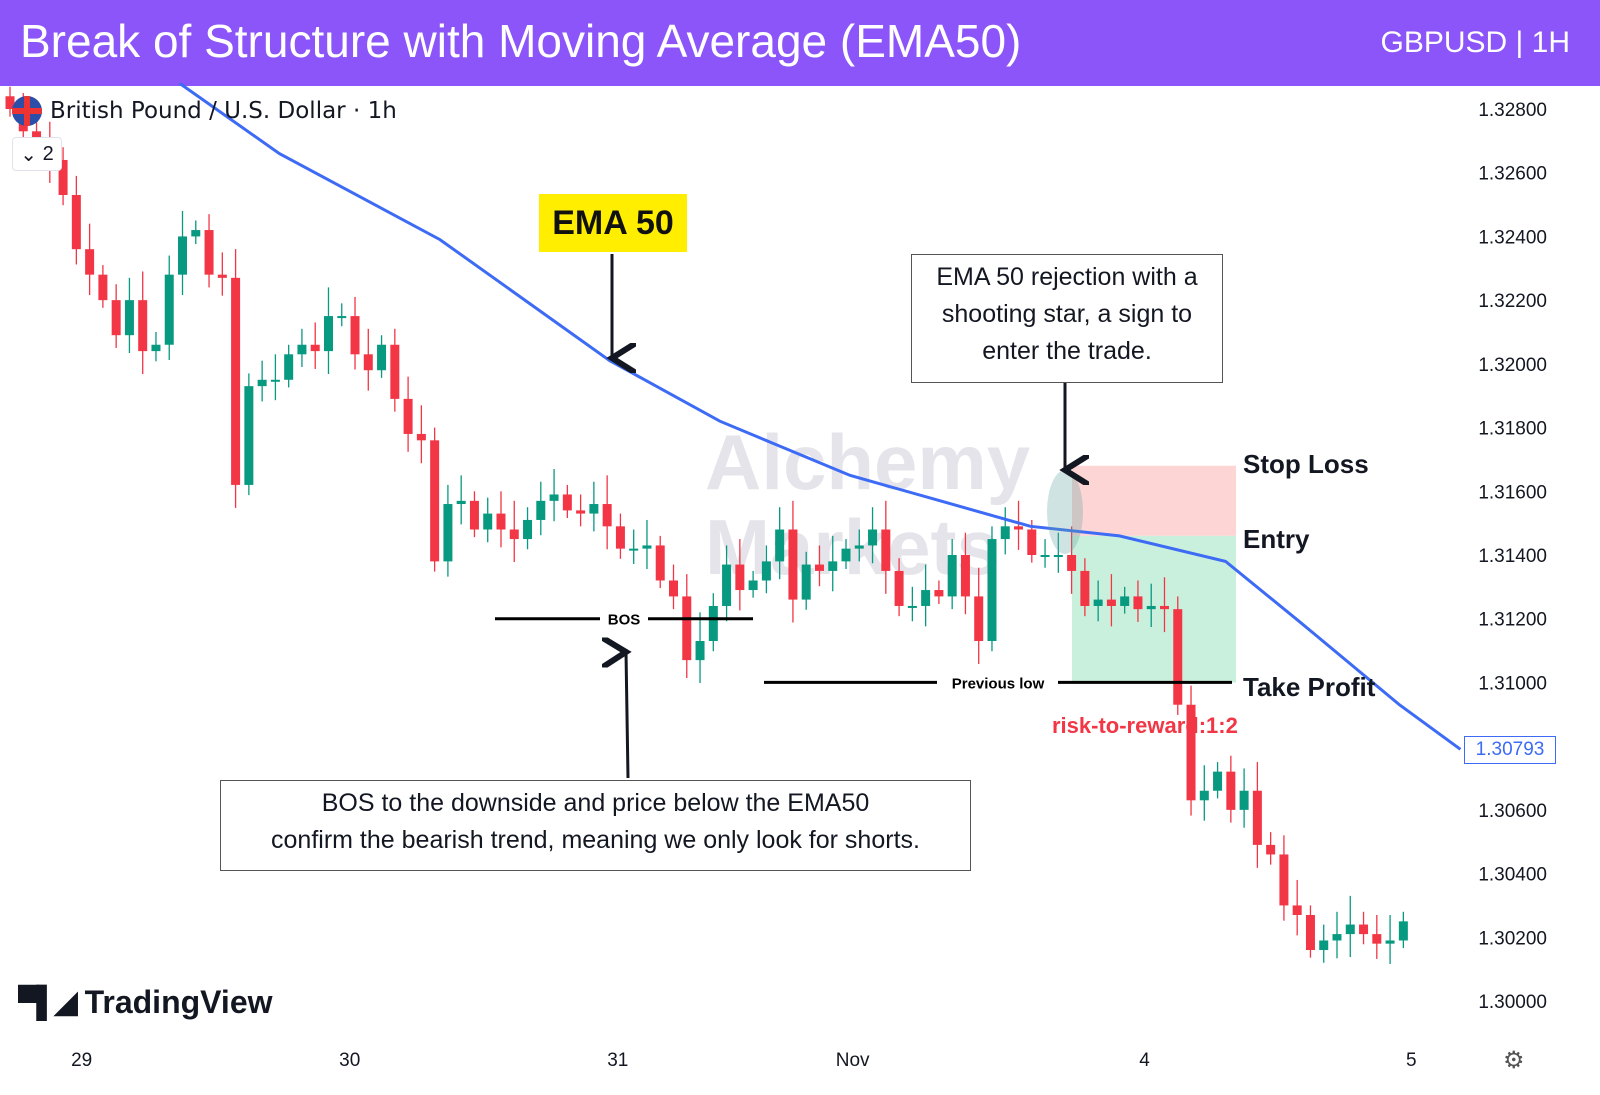 Image resolution: width=1600 pixels, height=1095 pixels. What do you see at coordinates (1512, 1002) in the screenshot?
I see `price-tick-label: 1.30000` at bounding box center [1512, 1002].